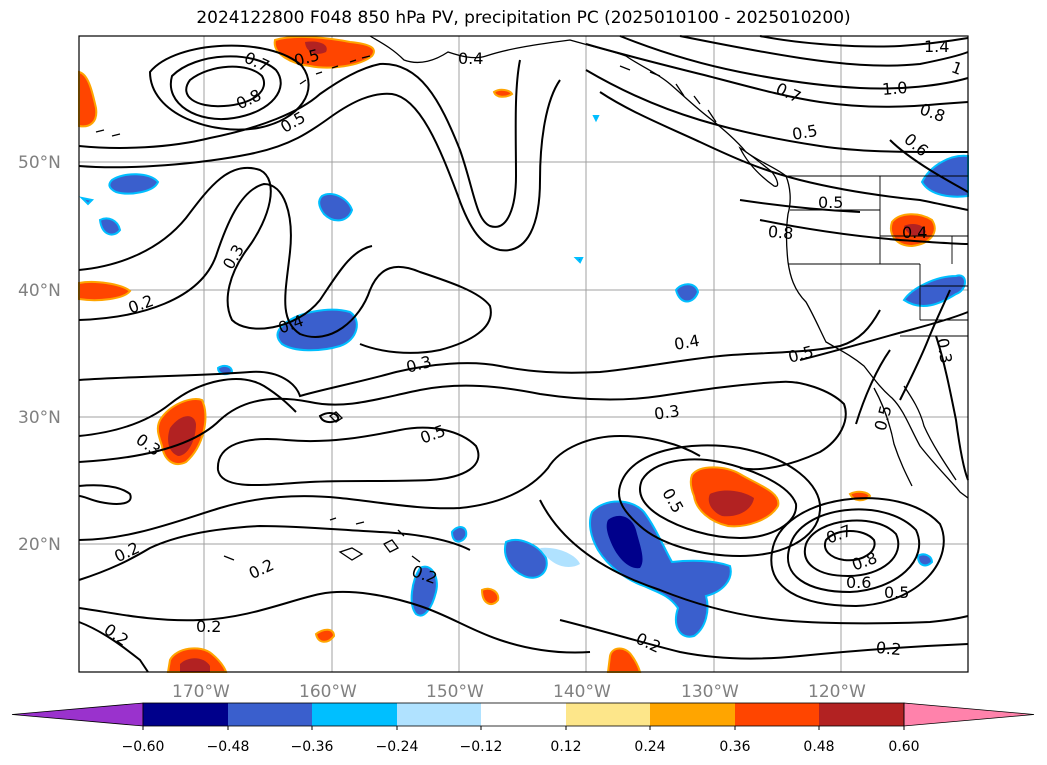  What do you see at coordinates (894, 88) in the screenshot?
I see `contour-label: 1.0` at bounding box center [894, 88].